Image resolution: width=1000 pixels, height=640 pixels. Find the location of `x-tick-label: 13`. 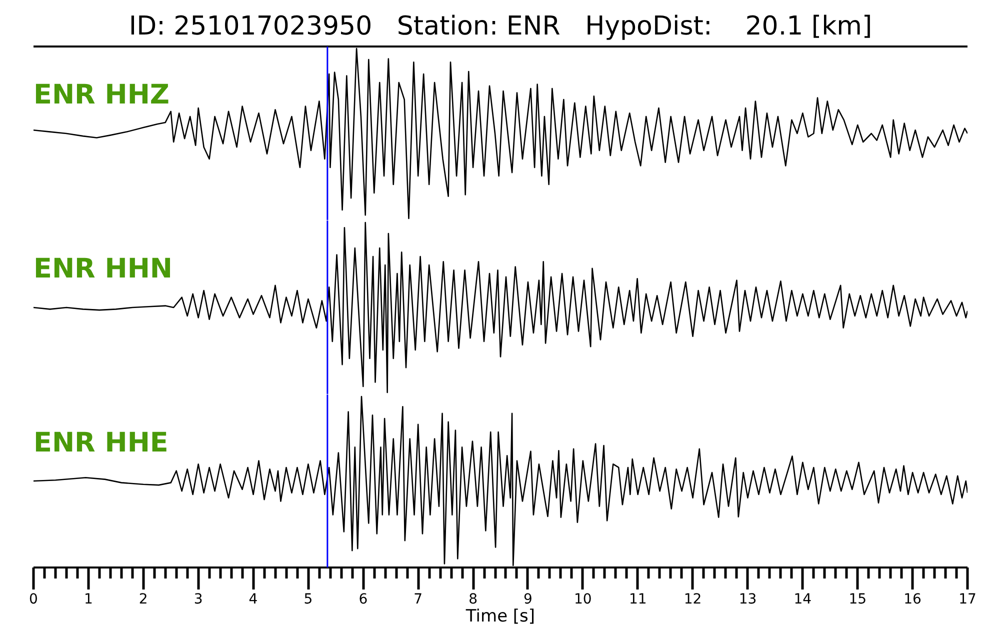

x-tick-label: 13 is located at coordinates (747, 600).